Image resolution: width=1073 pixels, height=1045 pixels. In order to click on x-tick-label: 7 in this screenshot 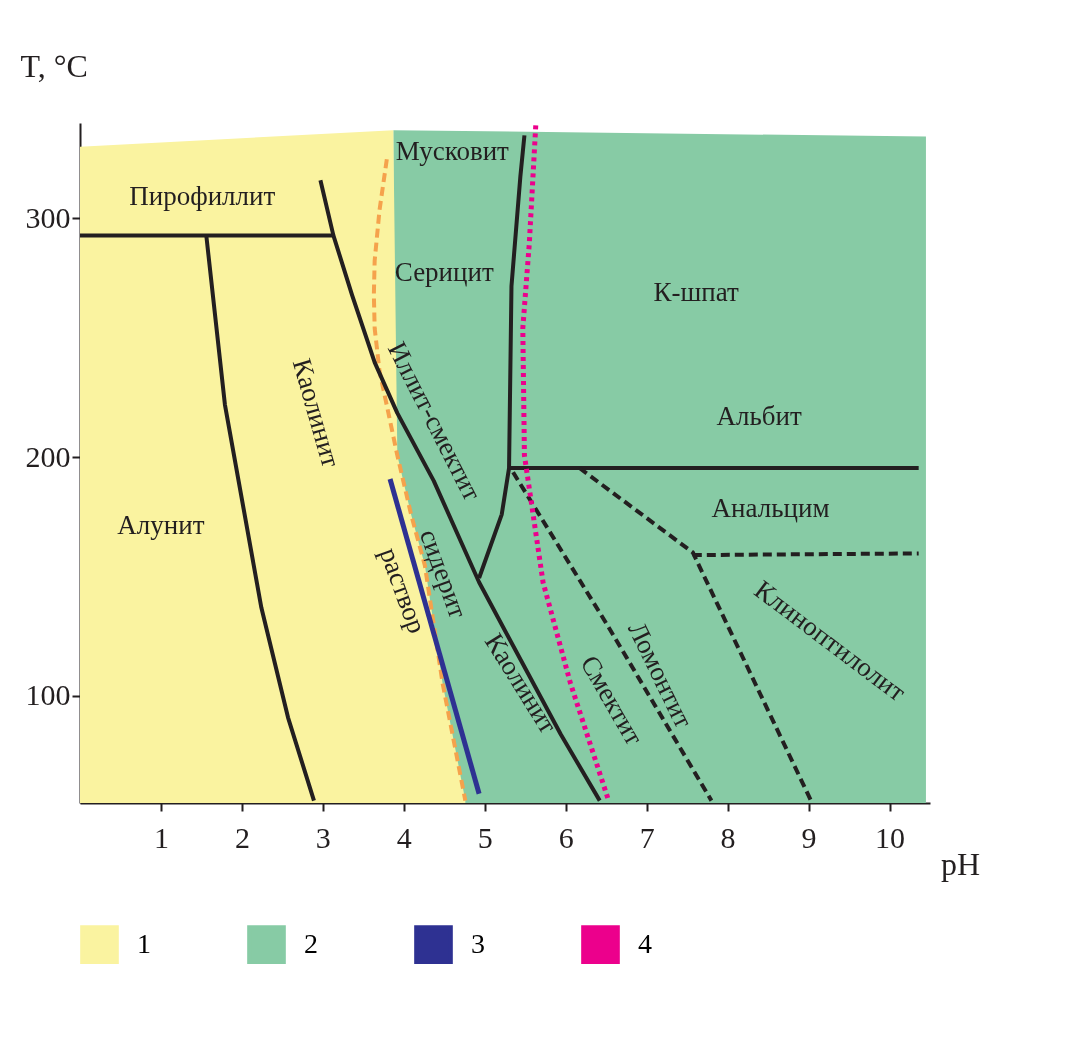, I will do `click(647, 837)`.